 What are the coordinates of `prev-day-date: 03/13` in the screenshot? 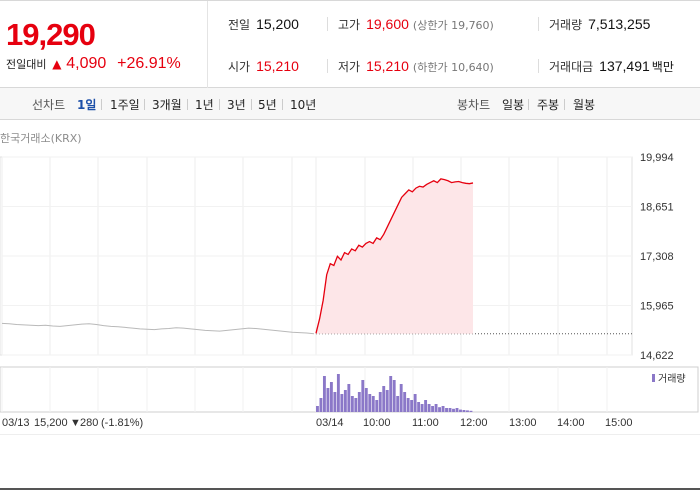 It's located at (16, 423).